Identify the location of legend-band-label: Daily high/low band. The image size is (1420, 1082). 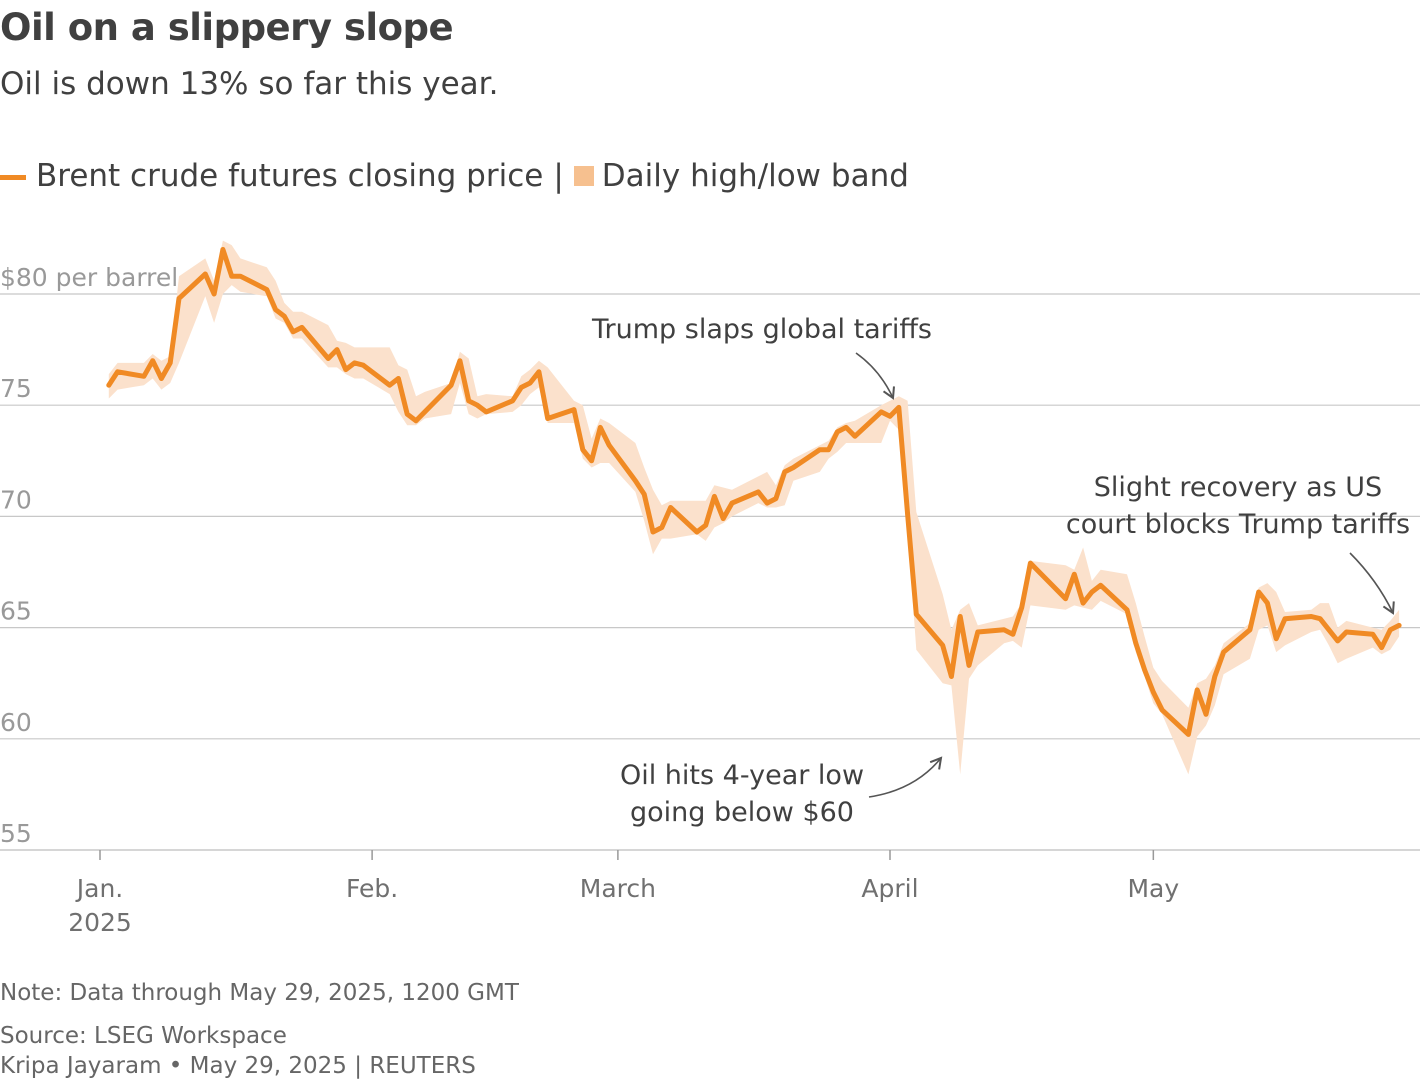
(755, 176).